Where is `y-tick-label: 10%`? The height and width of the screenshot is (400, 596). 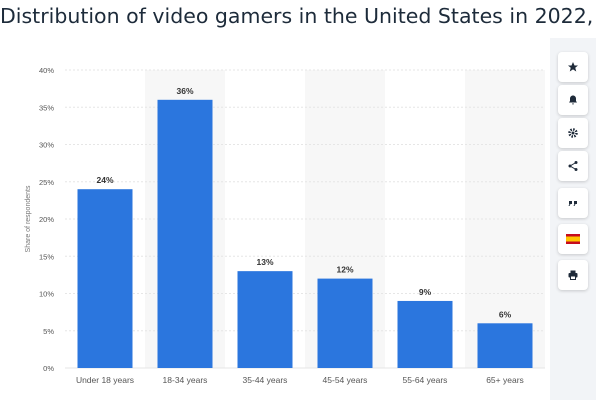 y-tick-label: 10% is located at coordinates (46, 294).